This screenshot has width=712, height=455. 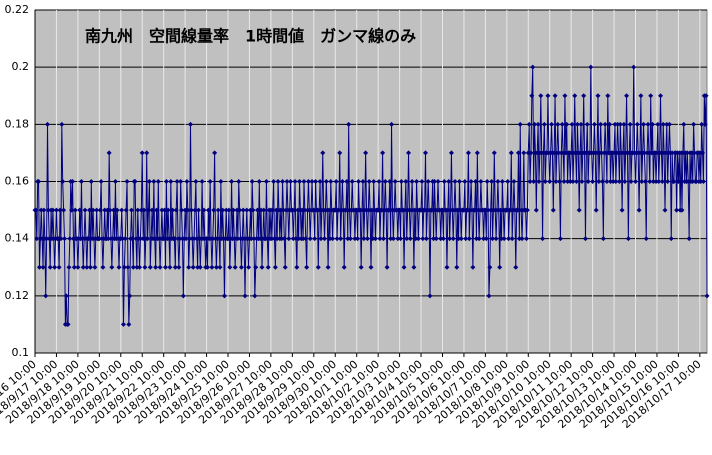 I want to click on y-tick-label: 0.18, so click(x=17, y=123).